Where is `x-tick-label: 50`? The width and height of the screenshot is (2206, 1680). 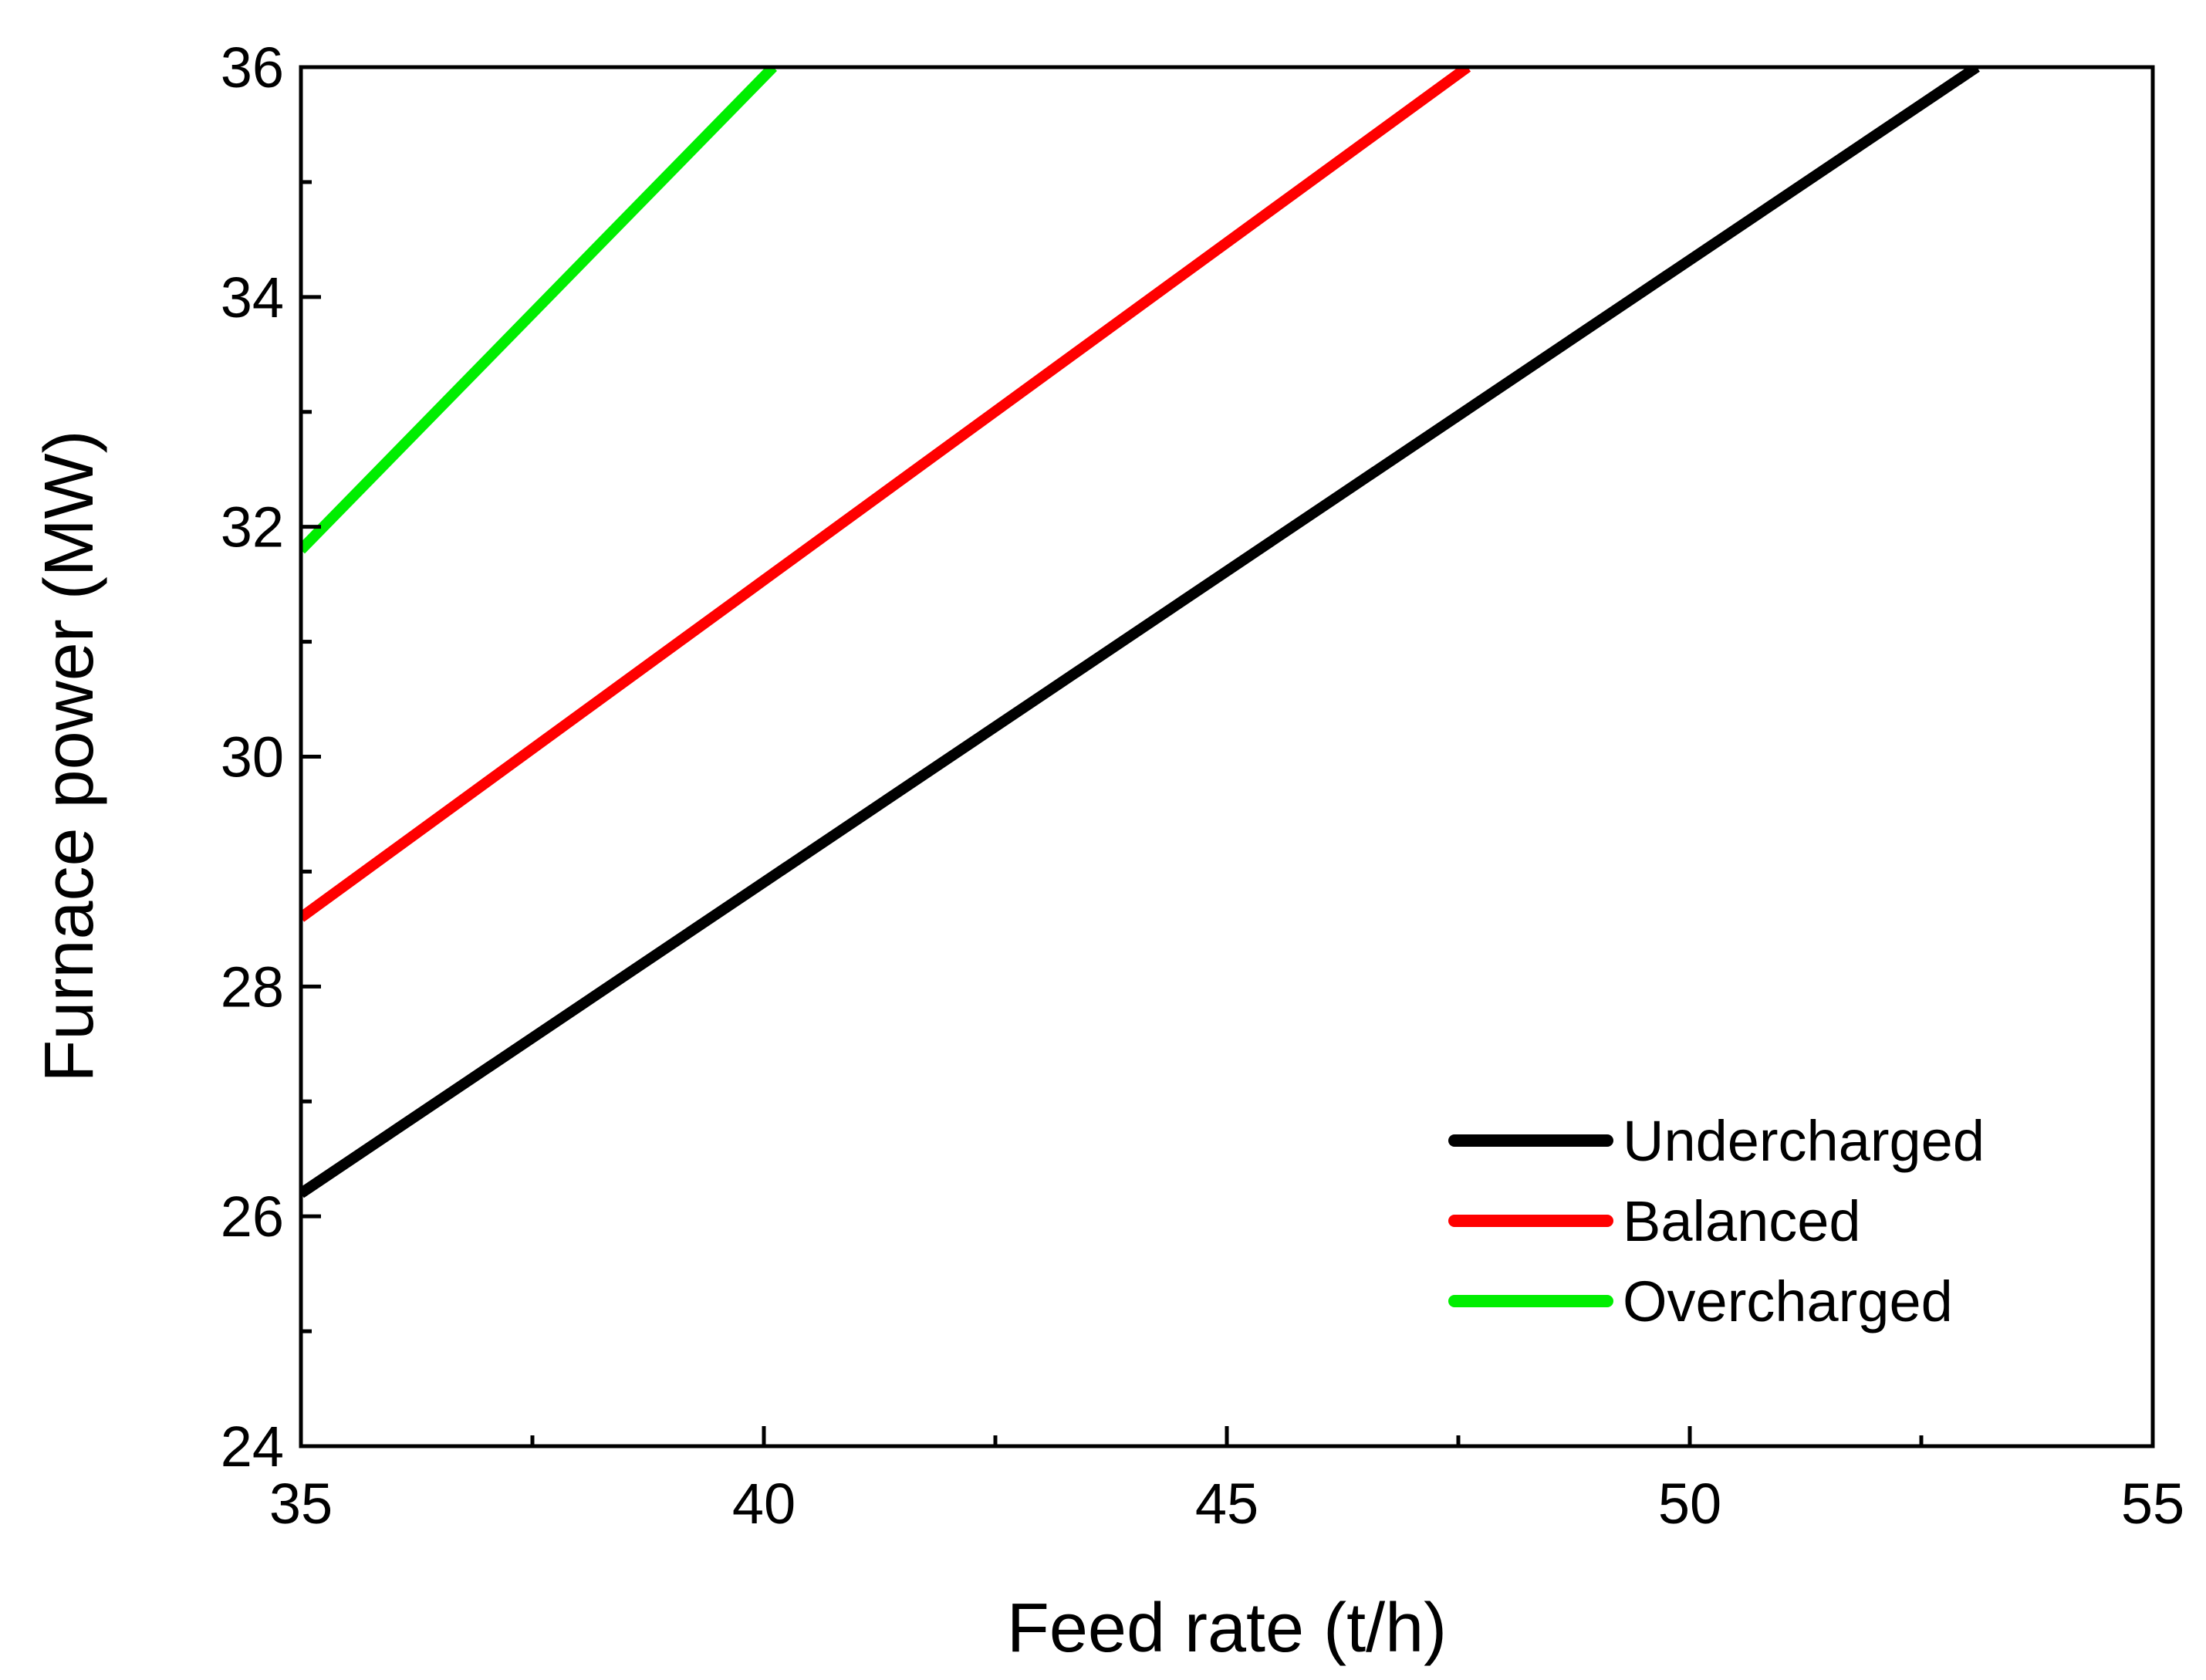 x-tick-label: 50 is located at coordinates (1689, 1504).